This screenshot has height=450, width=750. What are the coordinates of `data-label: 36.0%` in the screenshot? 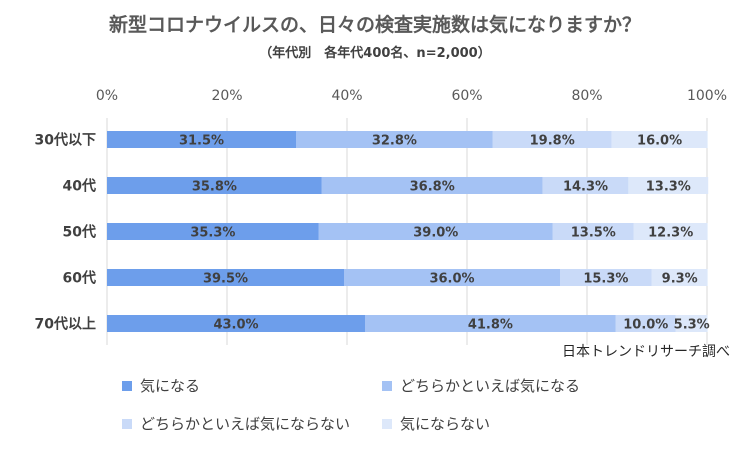 It's located at (451, 279).